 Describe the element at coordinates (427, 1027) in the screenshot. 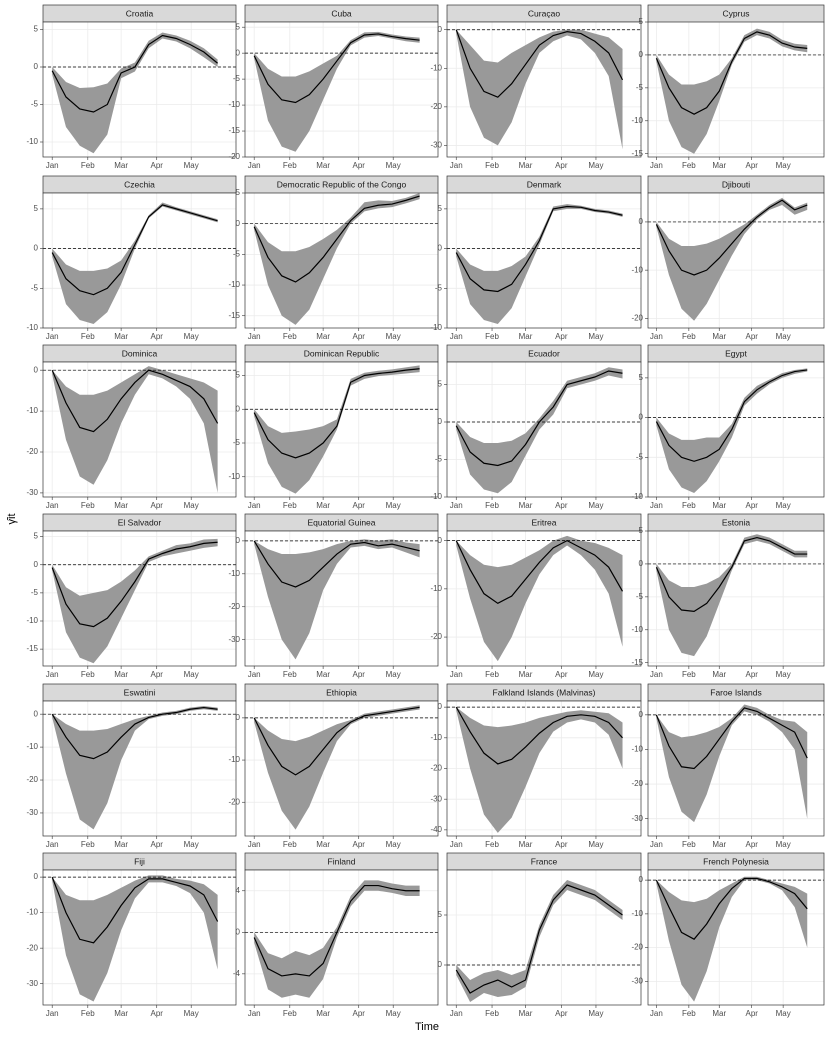

I see `x-axis-label: Time` at that location.